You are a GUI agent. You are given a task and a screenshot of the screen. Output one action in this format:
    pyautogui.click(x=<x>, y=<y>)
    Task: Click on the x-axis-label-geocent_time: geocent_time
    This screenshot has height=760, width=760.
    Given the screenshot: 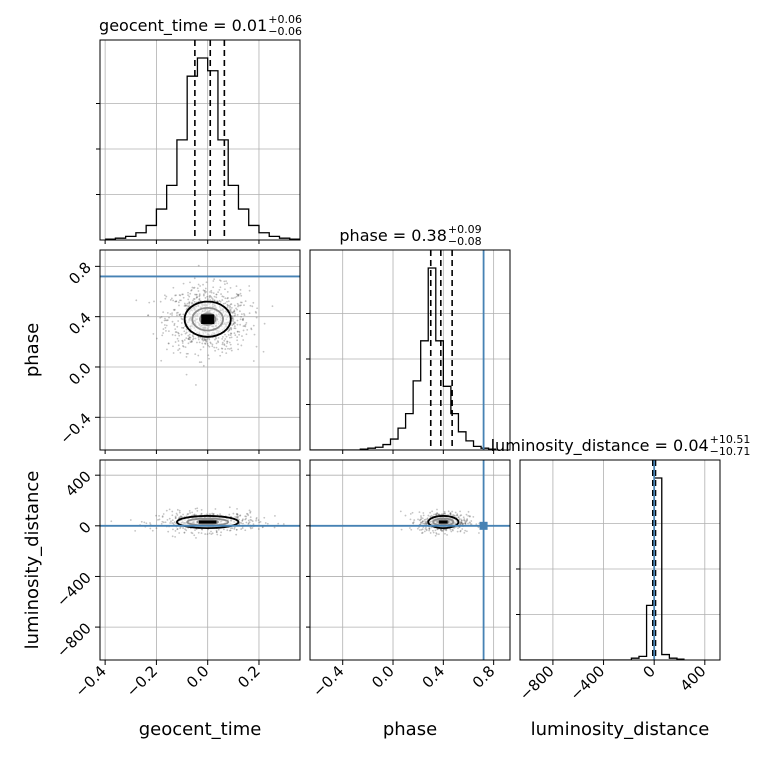 What is the action you would take?
    pyautogui.click(x=200, y=729)
    